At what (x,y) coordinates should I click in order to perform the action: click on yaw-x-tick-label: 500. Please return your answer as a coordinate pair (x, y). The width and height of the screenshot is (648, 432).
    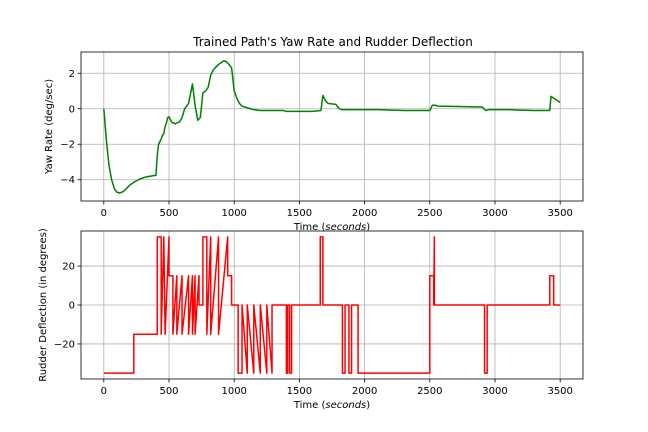
    Looking at the image, I should click on (168, 213).